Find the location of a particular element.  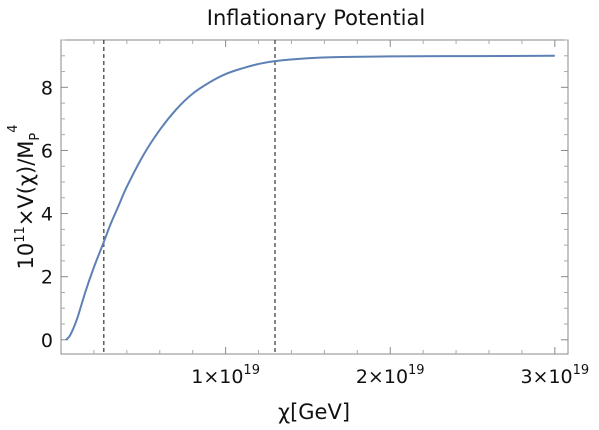

y-tick-labels: 0 2 4 6 8 is located at coordinates (47, 214).